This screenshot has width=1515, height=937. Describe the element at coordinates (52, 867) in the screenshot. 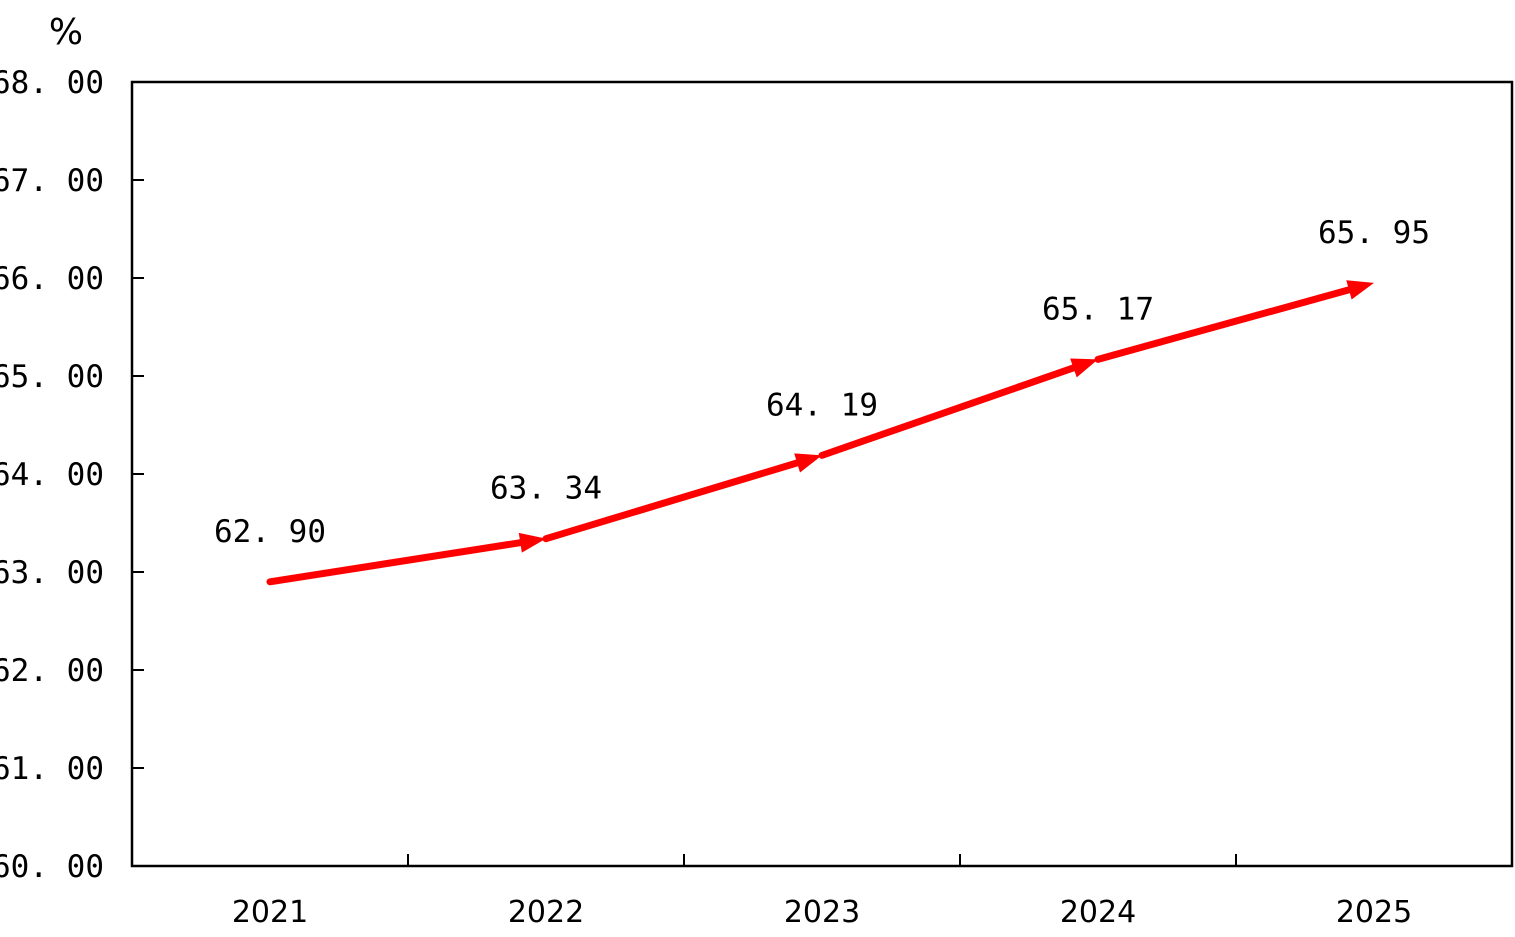

I see `y-tick-label: 60. 00` at that location.